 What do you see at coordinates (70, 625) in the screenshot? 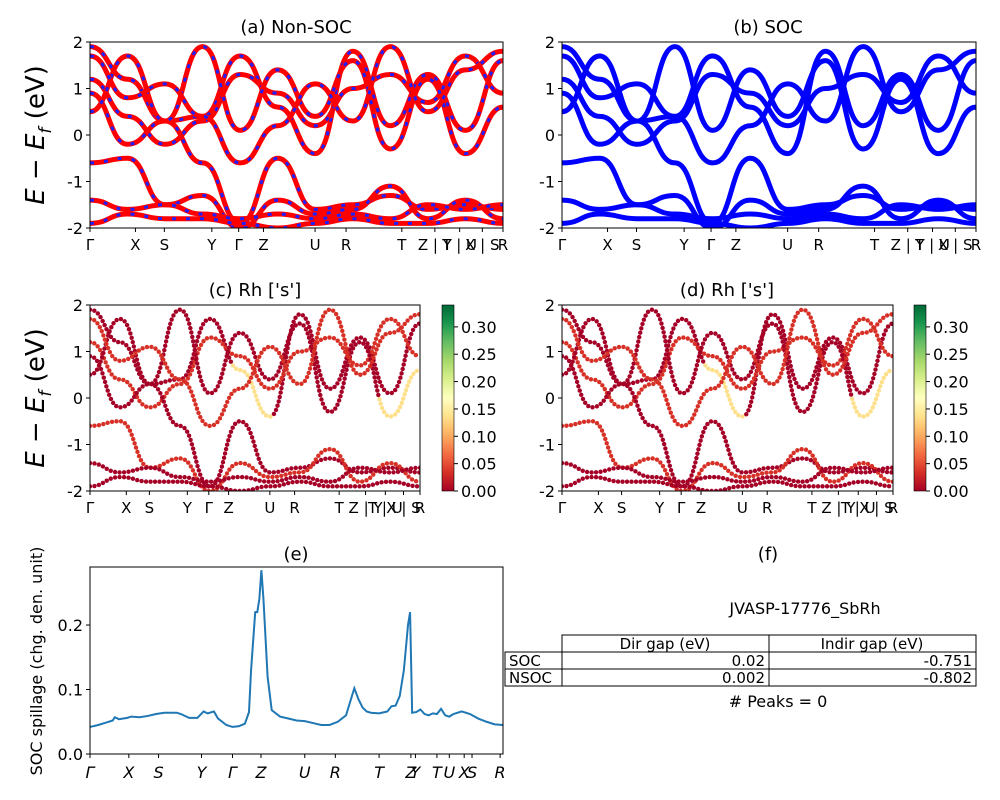
I see `ytick-label: 0.2` at bounding box center [70, 625].